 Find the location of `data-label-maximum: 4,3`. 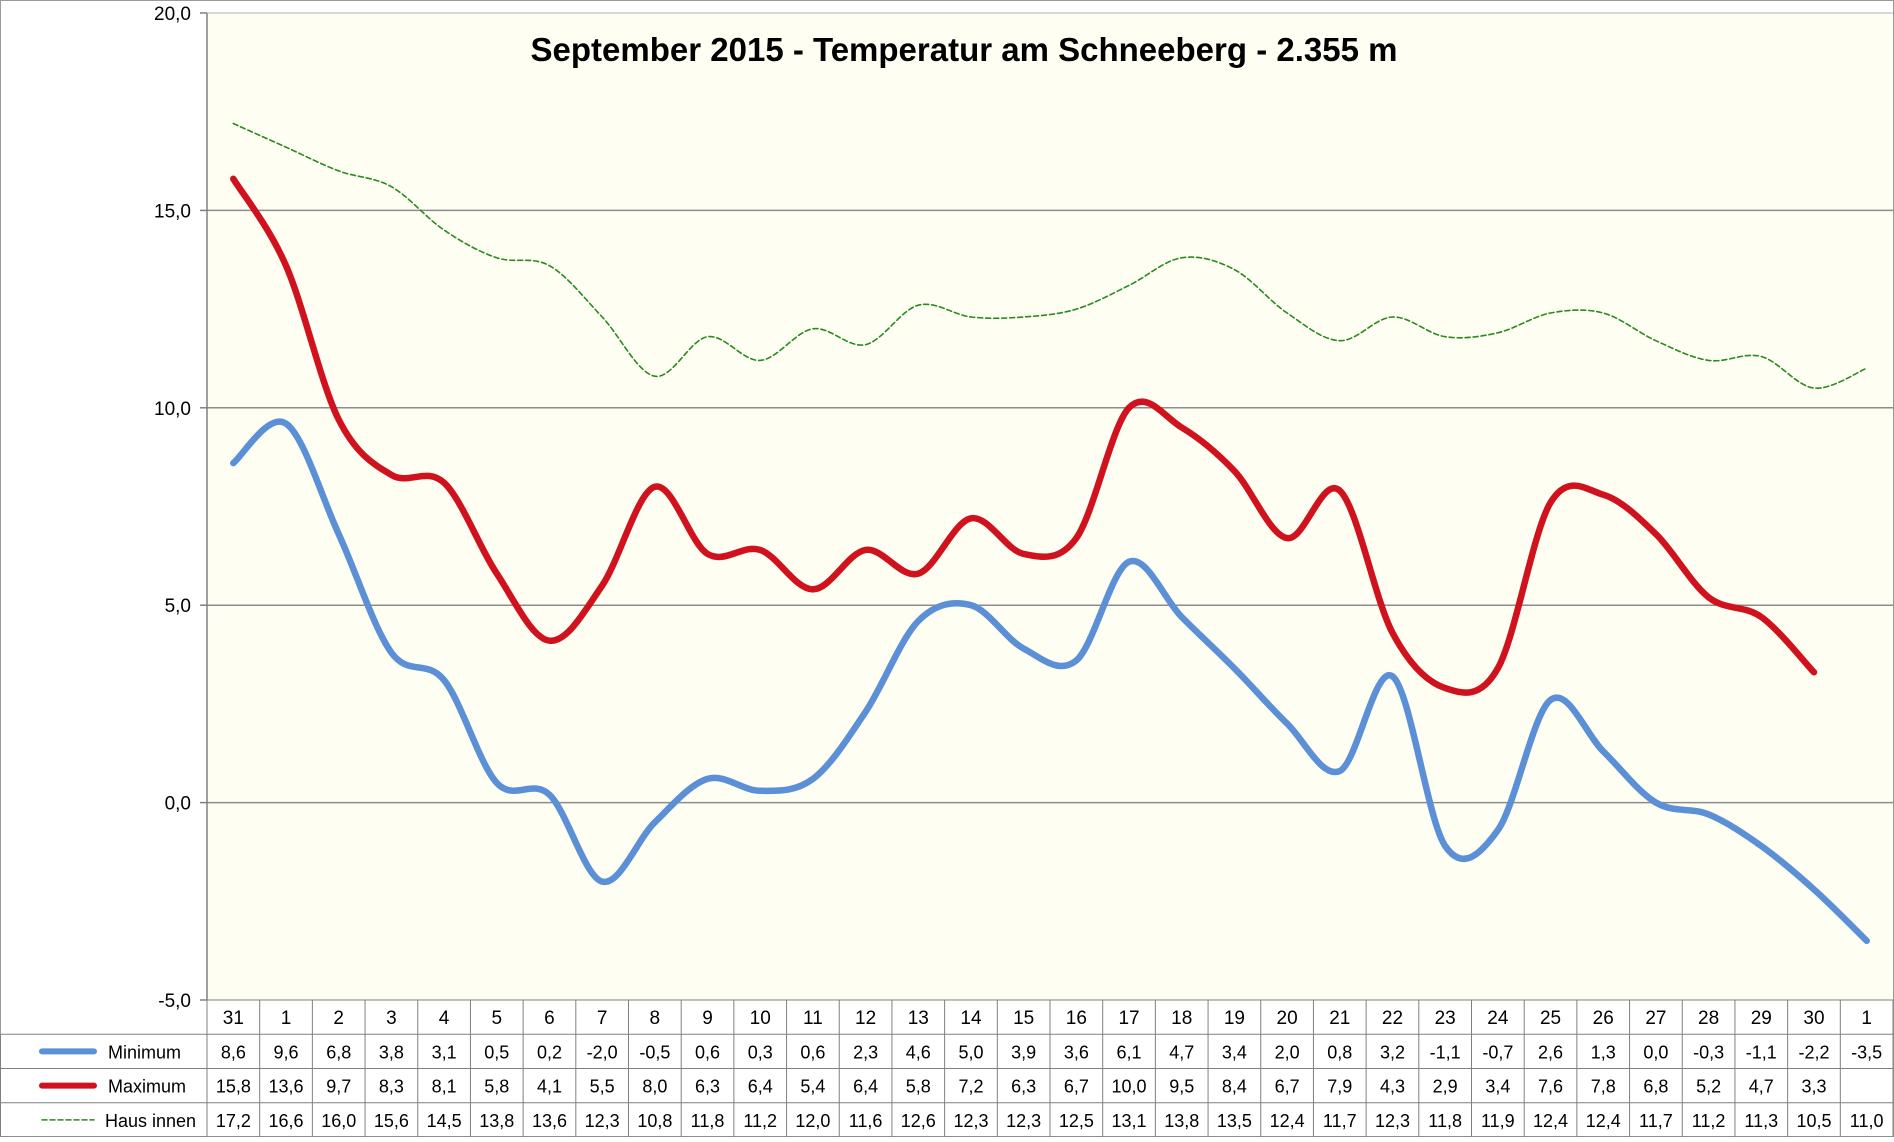

data-label-maximum: 4,3 is located at coordinates (1392, 1087).